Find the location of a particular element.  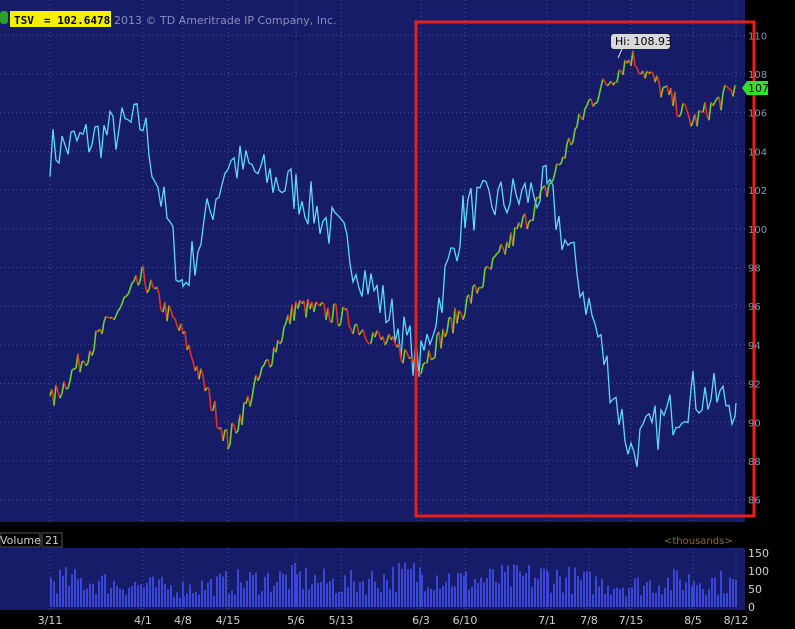

price-tick-label: 110 is located at coordinates (757, 36).